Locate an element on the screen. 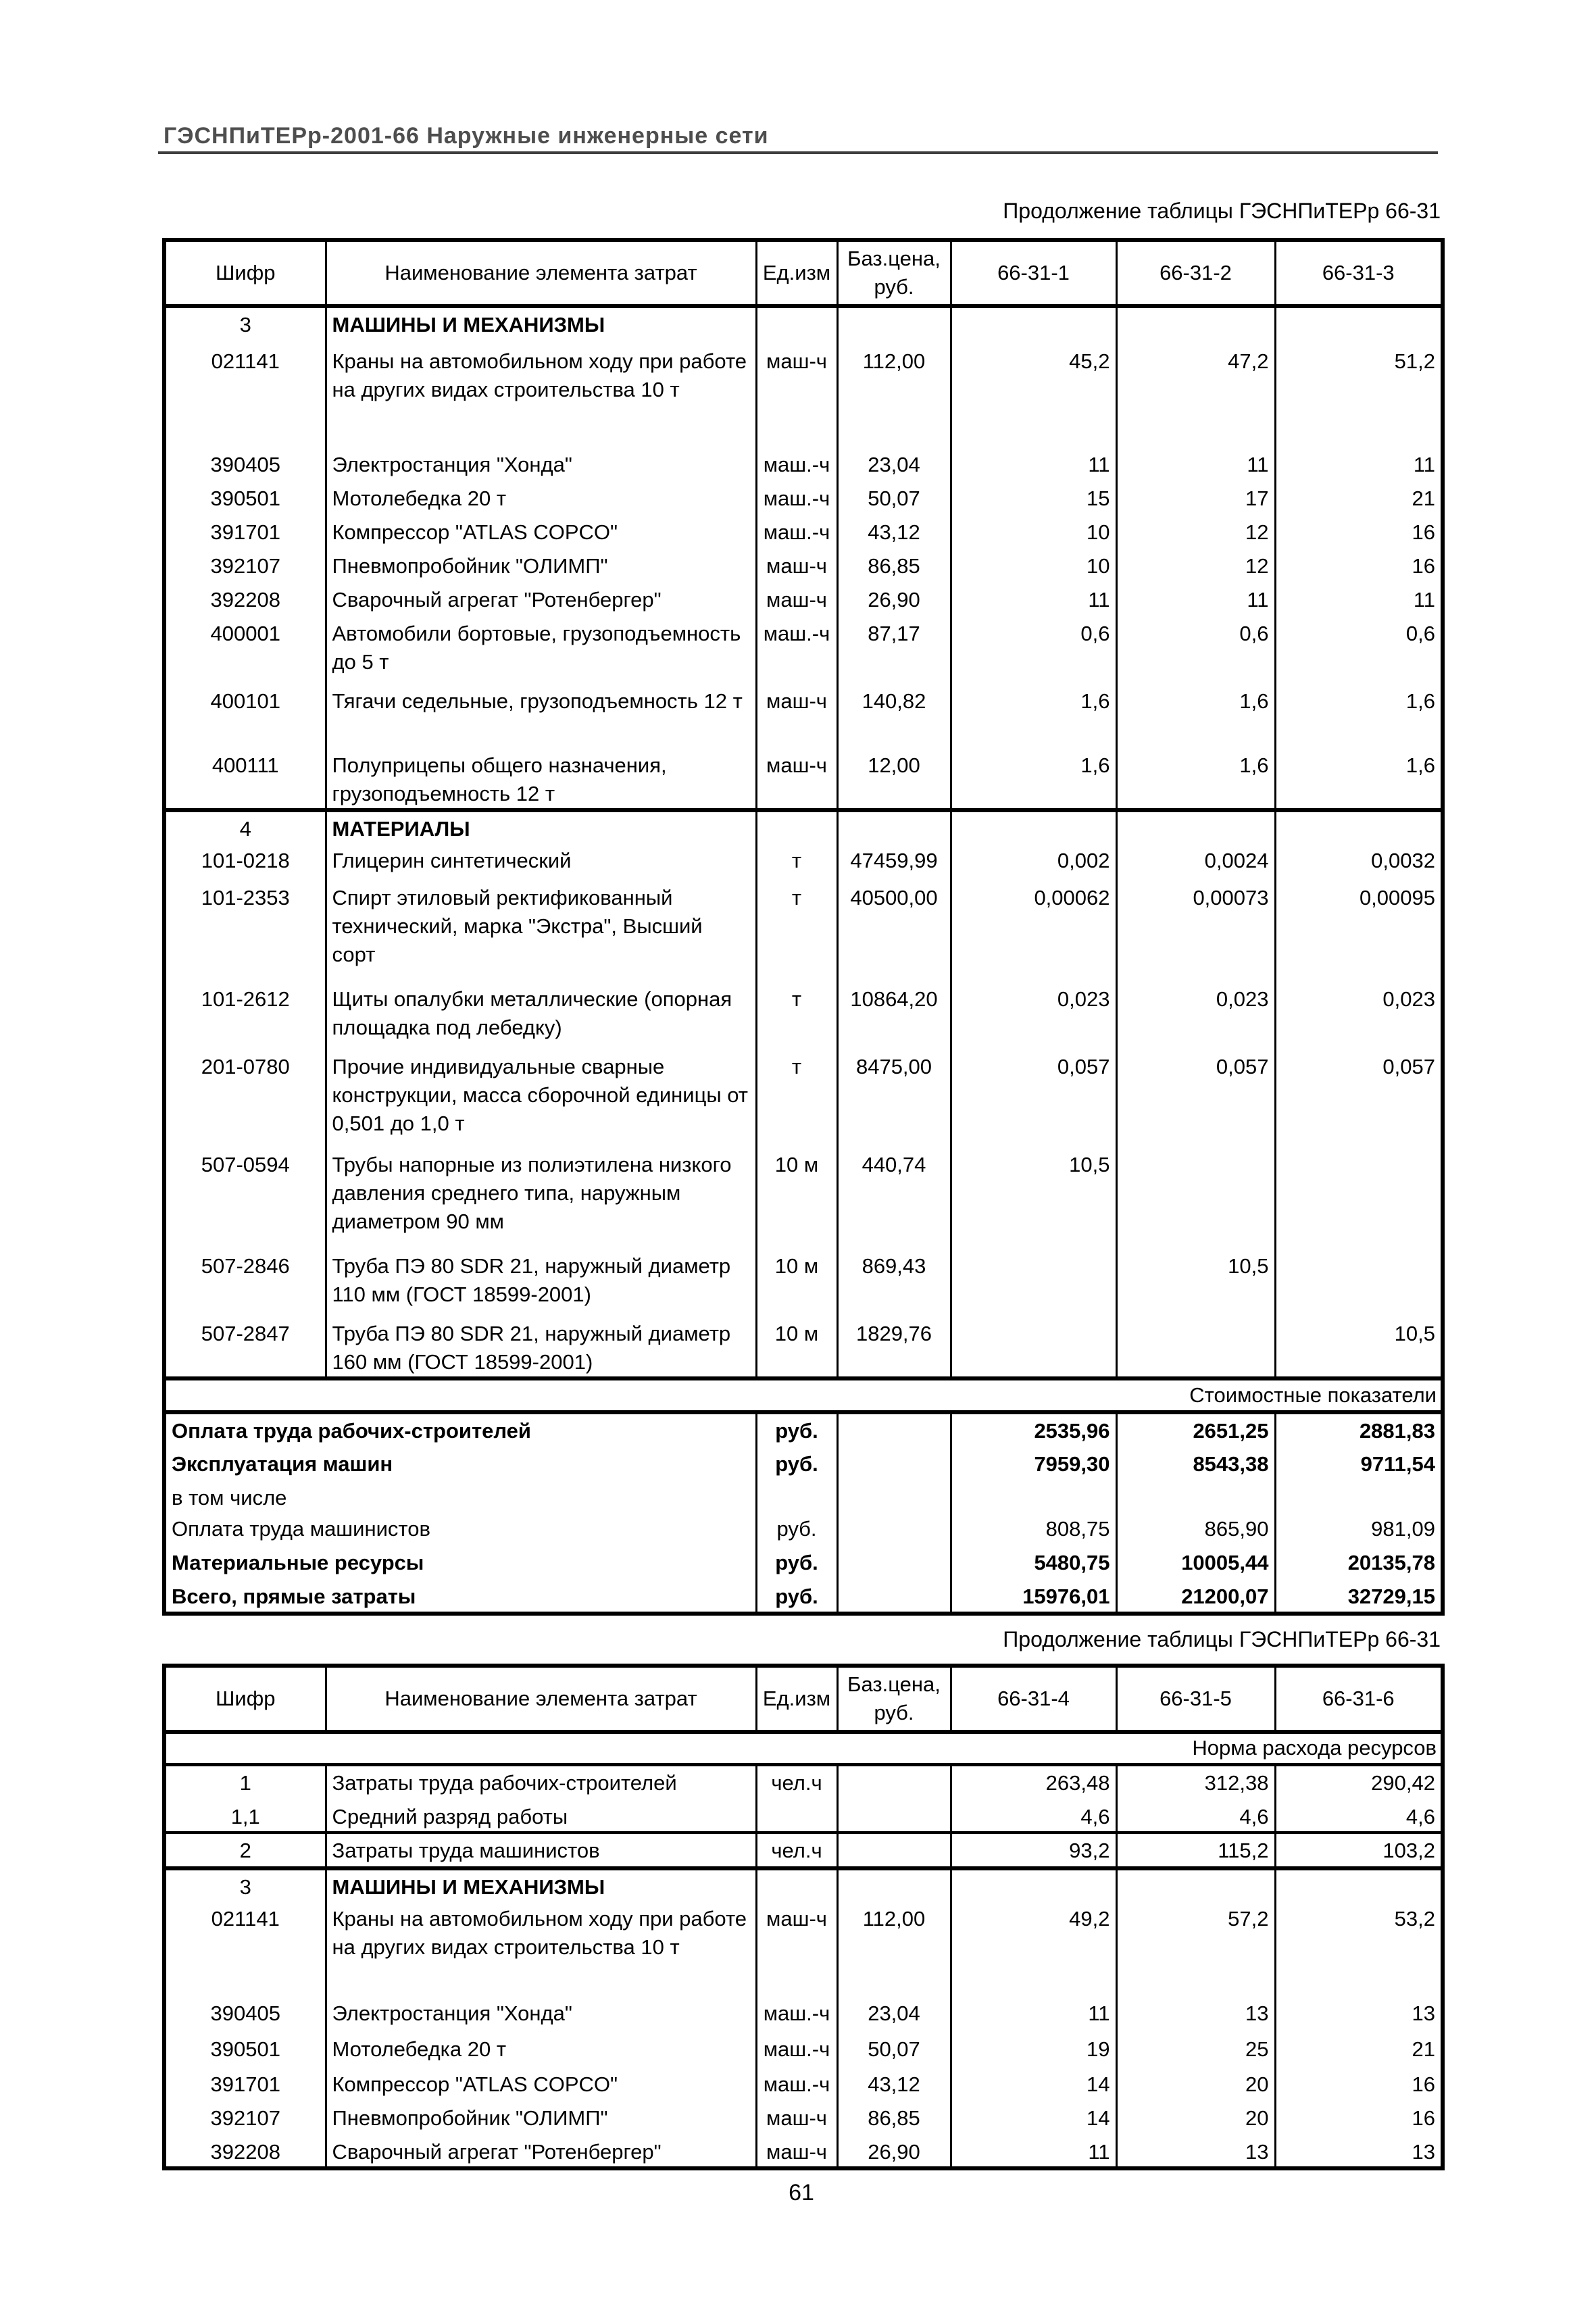  cell-value-2: 2651,25 is located at coordinates (1195, 1429).